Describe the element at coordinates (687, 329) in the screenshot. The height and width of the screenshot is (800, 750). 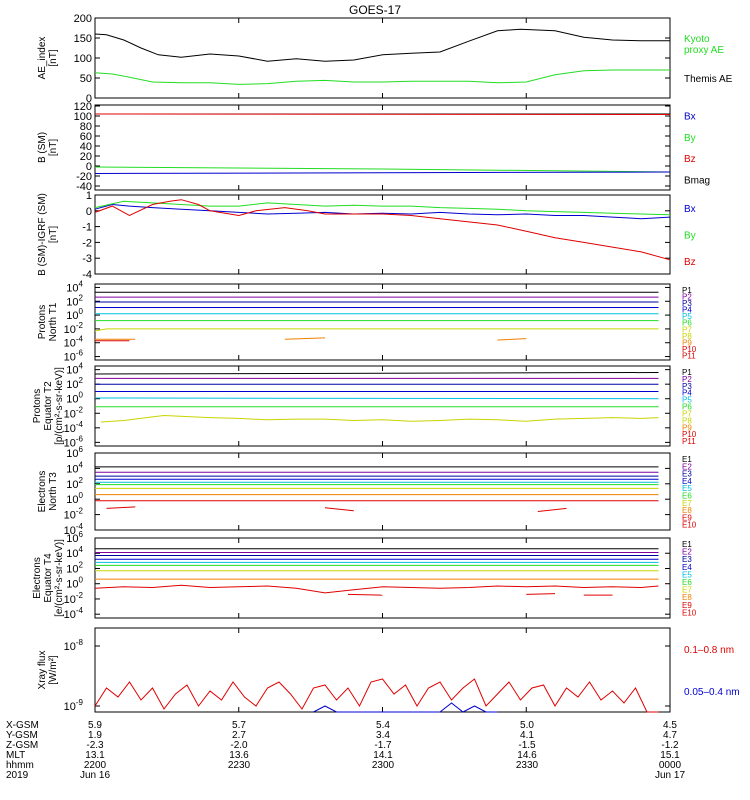
I see `legend-entry: P7` at that location.